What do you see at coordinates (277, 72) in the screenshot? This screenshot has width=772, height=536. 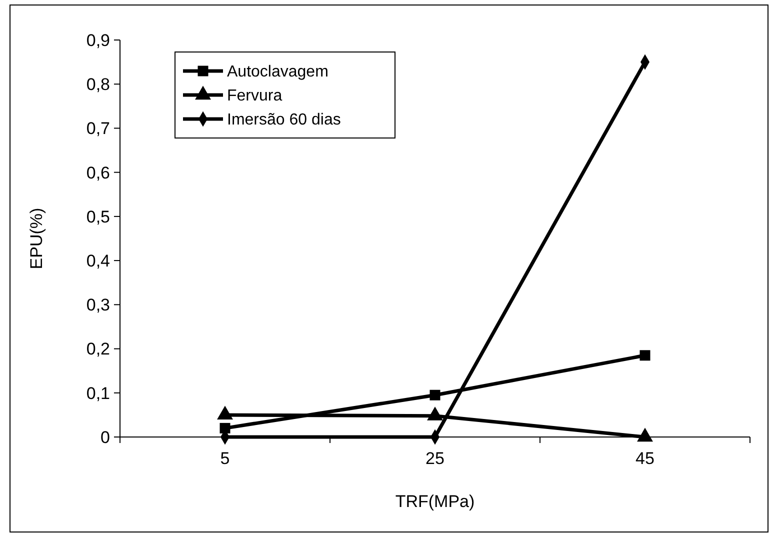 I see `legend-label: Autoclavagem` at bounding box center [277, 72].